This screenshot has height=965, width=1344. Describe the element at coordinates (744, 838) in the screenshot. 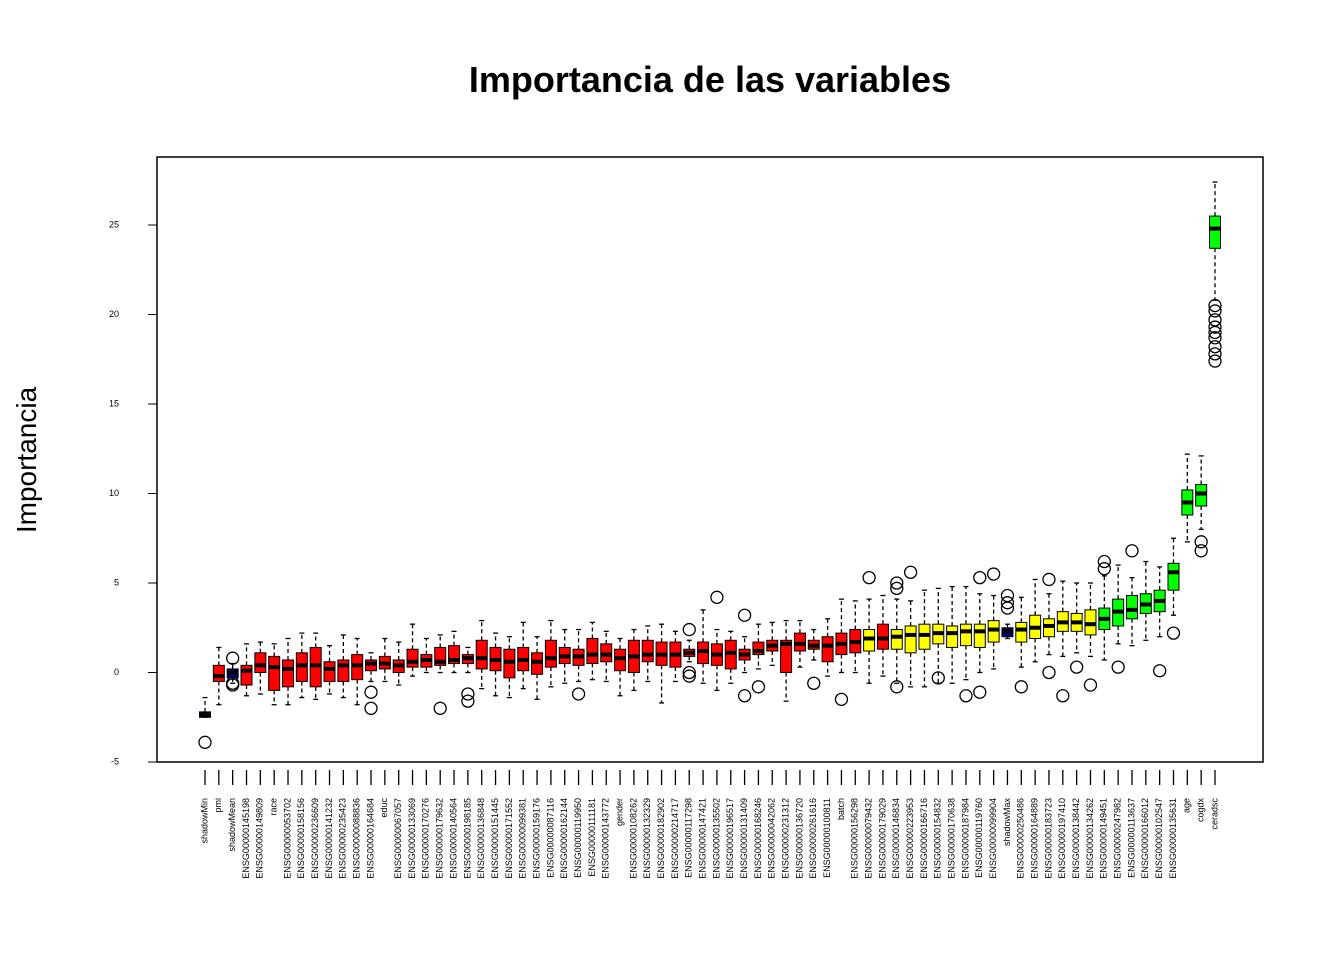

I see `x-tick-label: ENSG00000131409` at that location.